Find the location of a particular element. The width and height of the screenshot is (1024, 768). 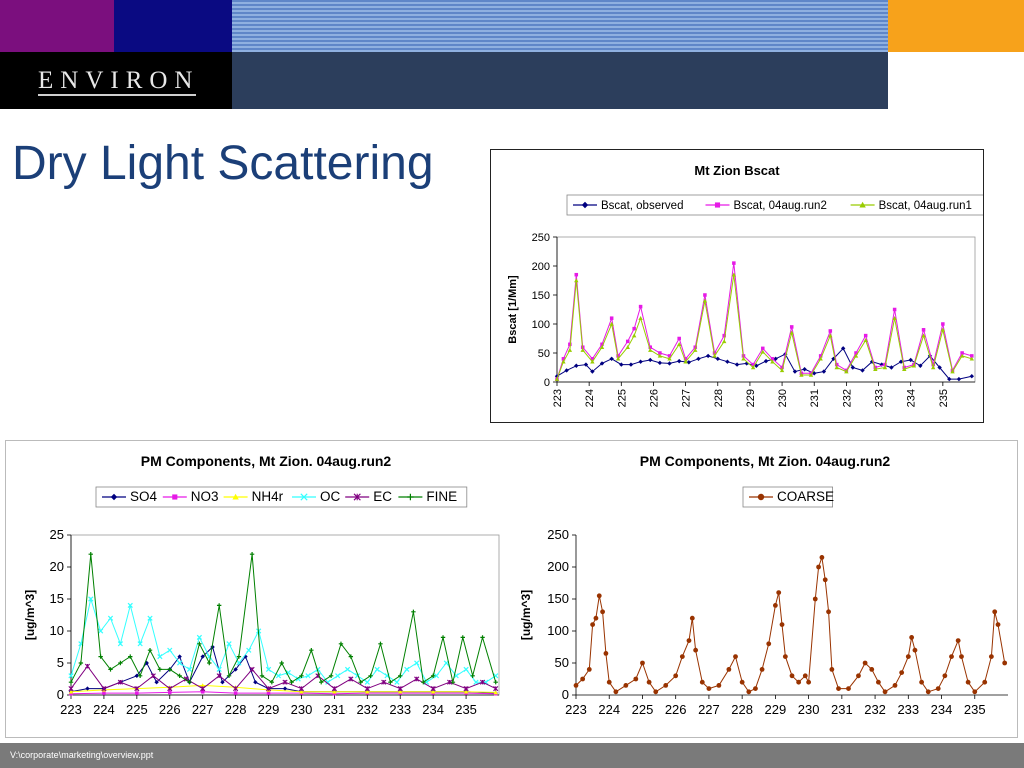

y-tick-label: 5 is located at coordinates (60, 662).